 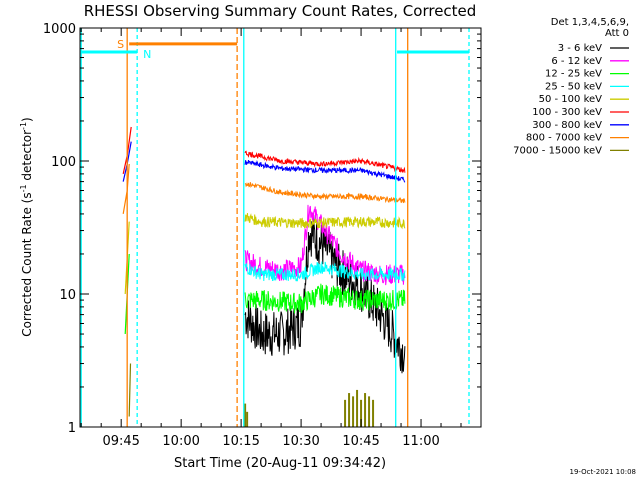 What do you see at coordinates (240, 441) in the screenshot?
I see `x-tick-label: 10:15` at bounding box center [240, 441].